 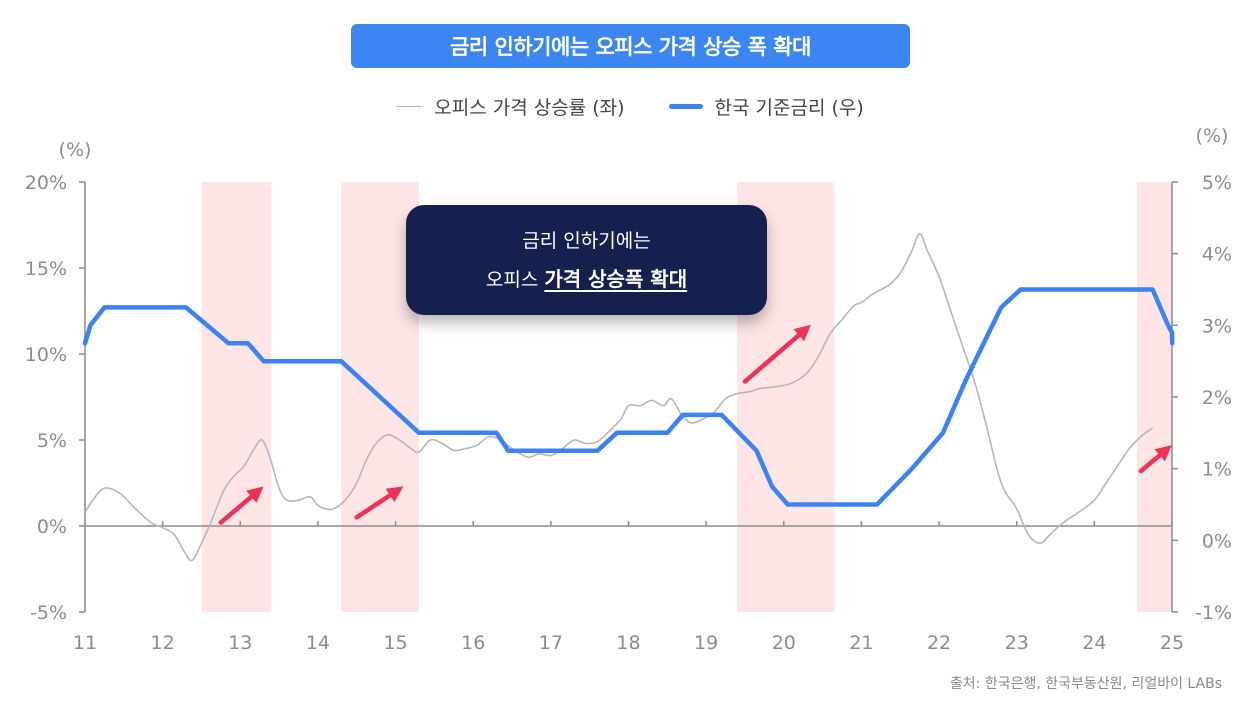 What do you see at coordinates (473, 643) in the screenshot?
I see `x-tick-label: 16` at bounding box center [473, 643].